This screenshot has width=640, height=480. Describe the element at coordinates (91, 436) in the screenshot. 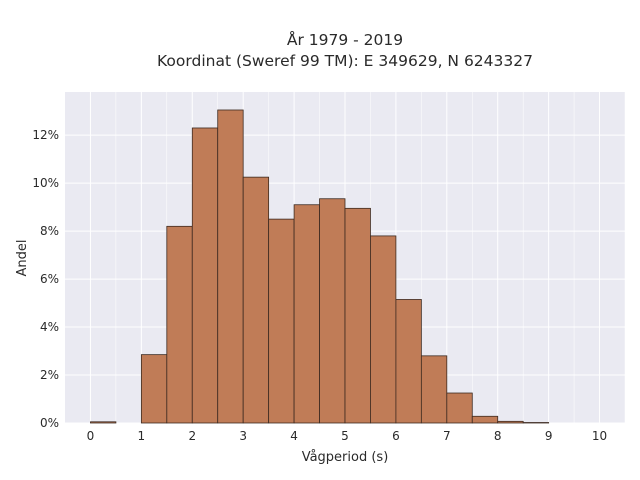

I see `x-tick-label: 0` at that location.